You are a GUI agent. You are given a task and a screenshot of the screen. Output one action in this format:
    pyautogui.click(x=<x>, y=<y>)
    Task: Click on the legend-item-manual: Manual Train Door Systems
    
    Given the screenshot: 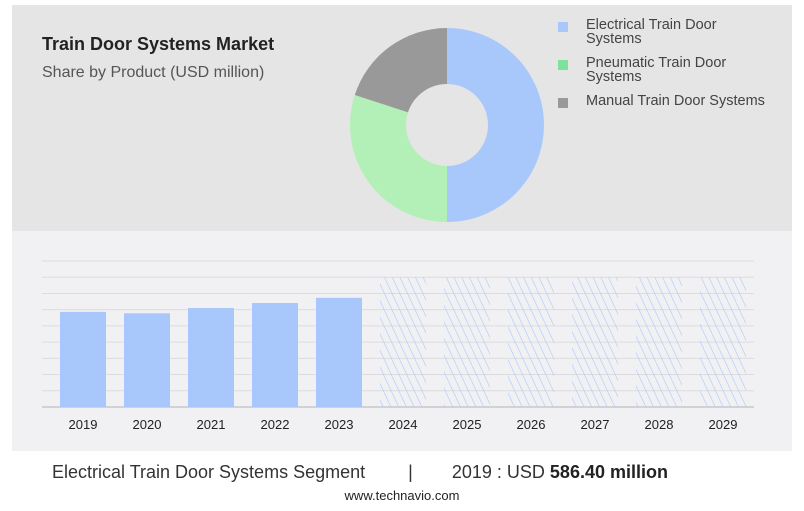 What is the action you would take?
    pyautogui.click(x=662, y=101)
    